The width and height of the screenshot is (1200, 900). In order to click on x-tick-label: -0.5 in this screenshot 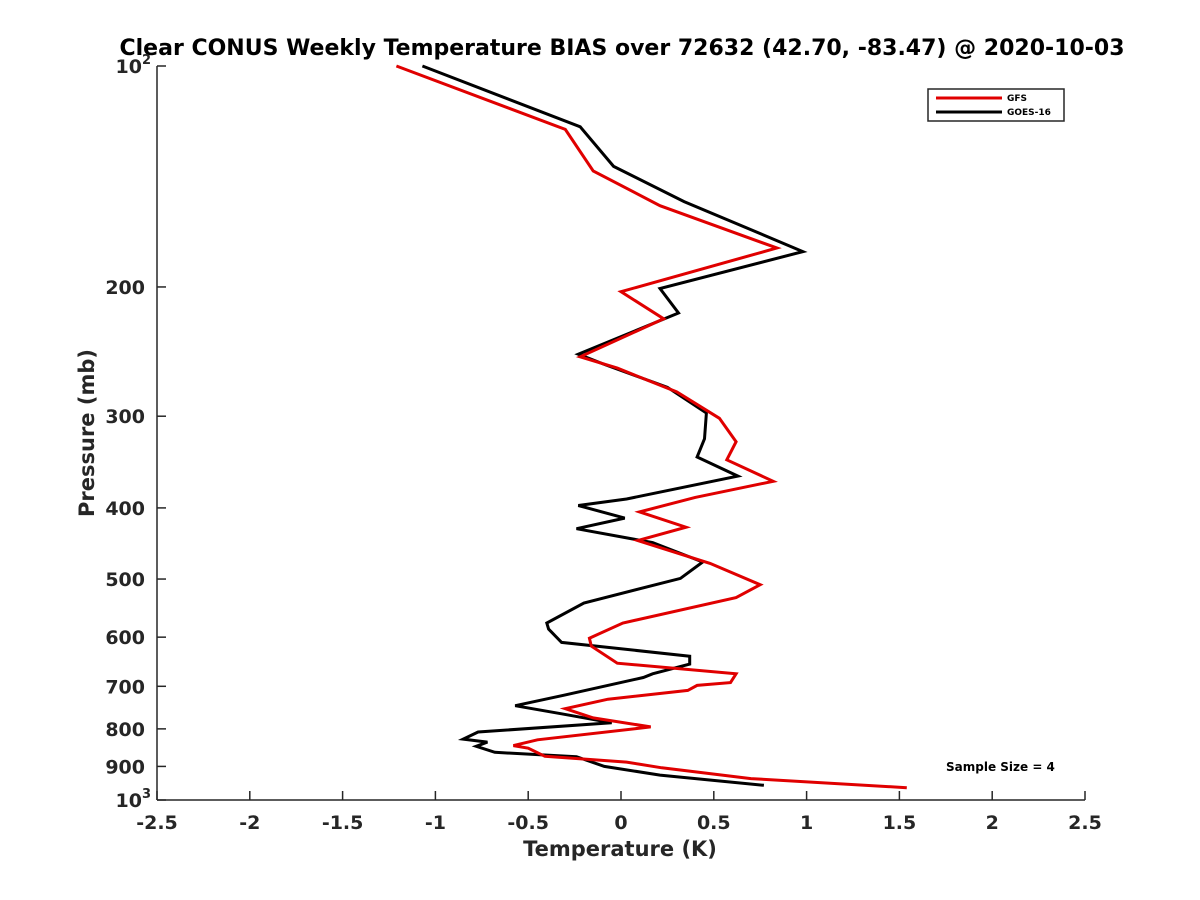, I will do `click(528, 823)`.